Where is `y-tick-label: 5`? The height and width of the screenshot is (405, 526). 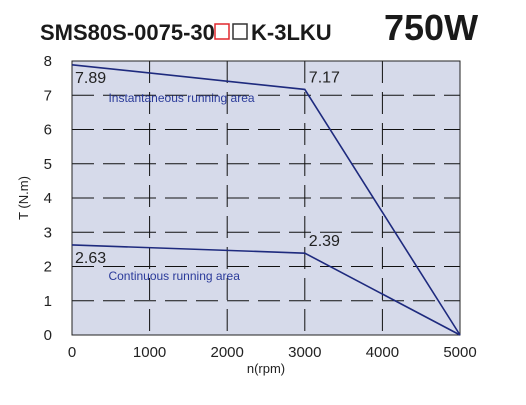
y-tick-label: 5 is located at coordinates (48, 164).